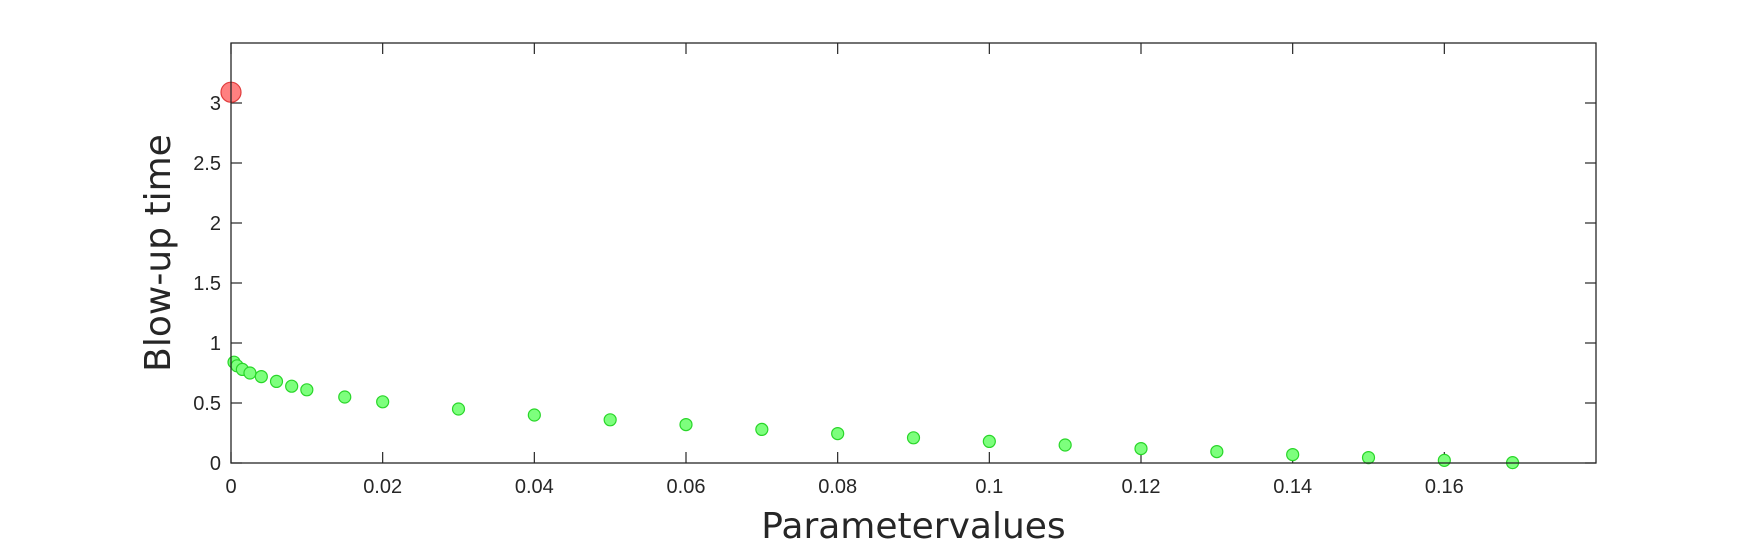 The image size is (1762, 550). Describe the element at coordinates (207, 164) in the screenshot. I see `y-tick-label: 2.5` at that location.